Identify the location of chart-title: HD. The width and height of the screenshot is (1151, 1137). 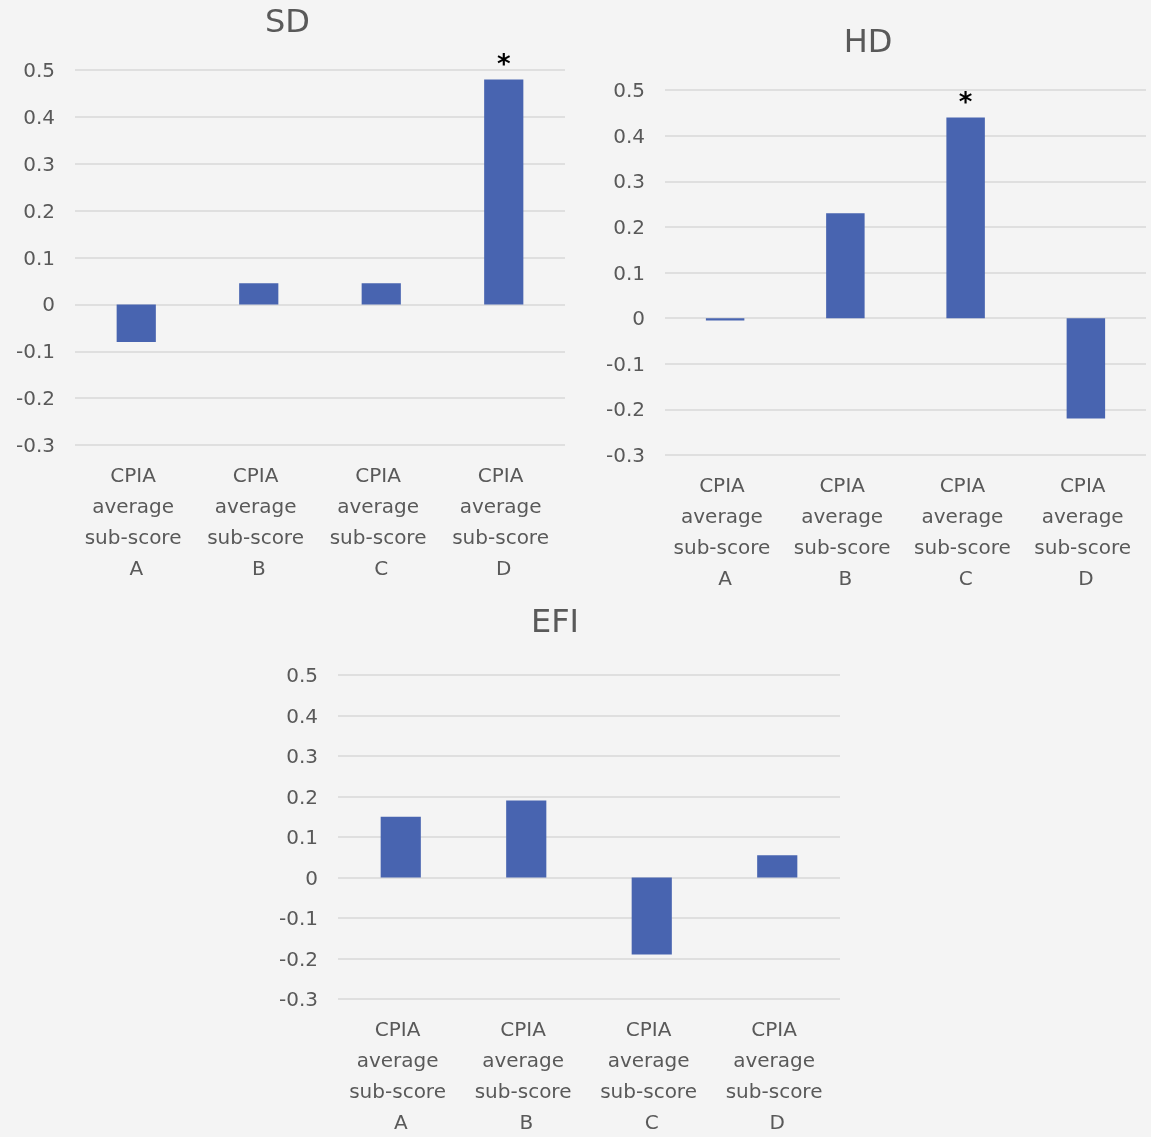
(868, 41).